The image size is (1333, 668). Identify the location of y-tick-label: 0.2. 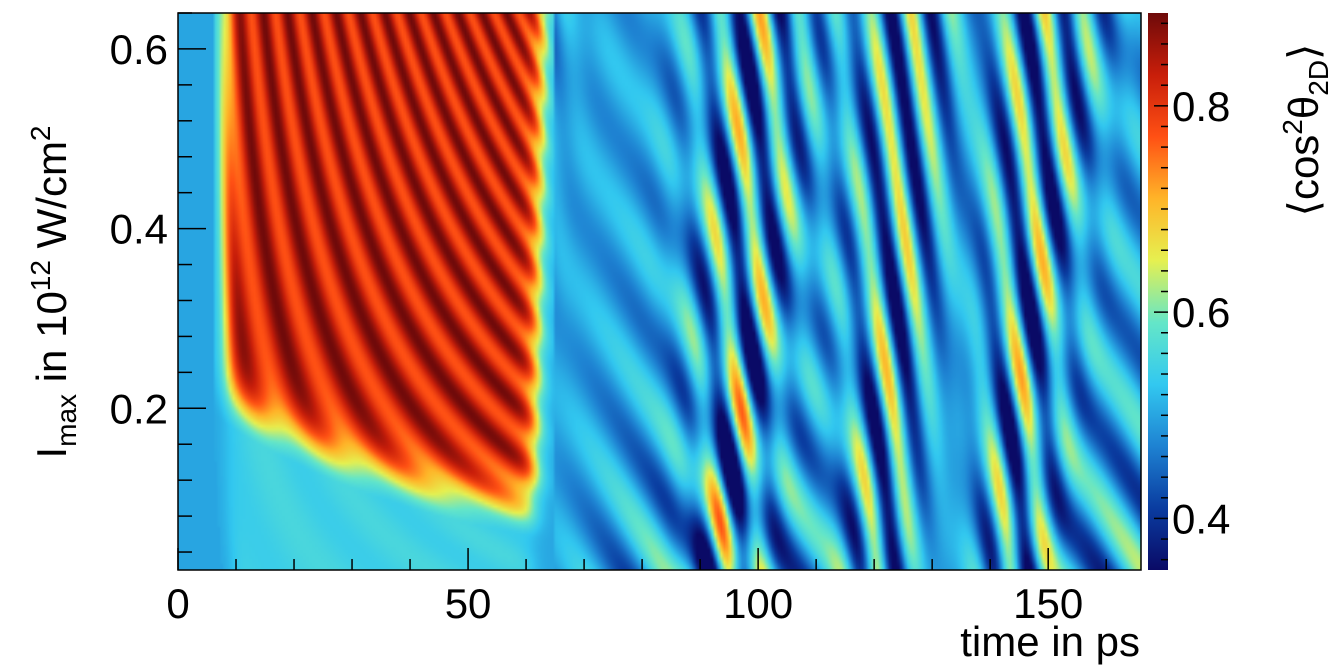
(139, 408).